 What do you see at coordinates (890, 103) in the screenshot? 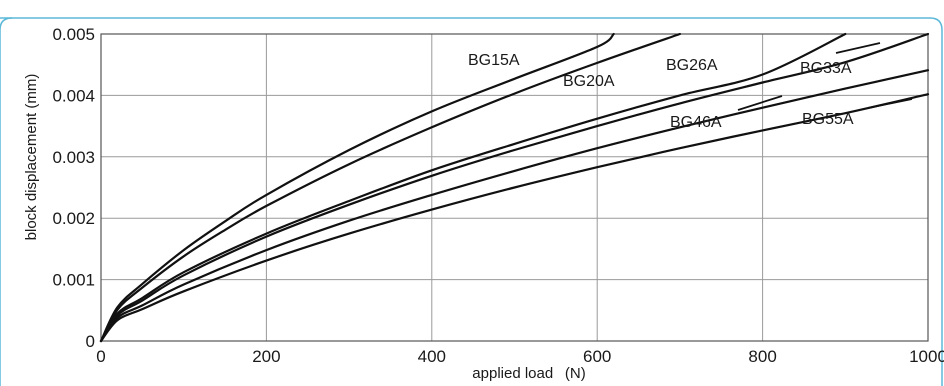
I see `series-leader-line-bg55a` at bounding box center [890, 103].